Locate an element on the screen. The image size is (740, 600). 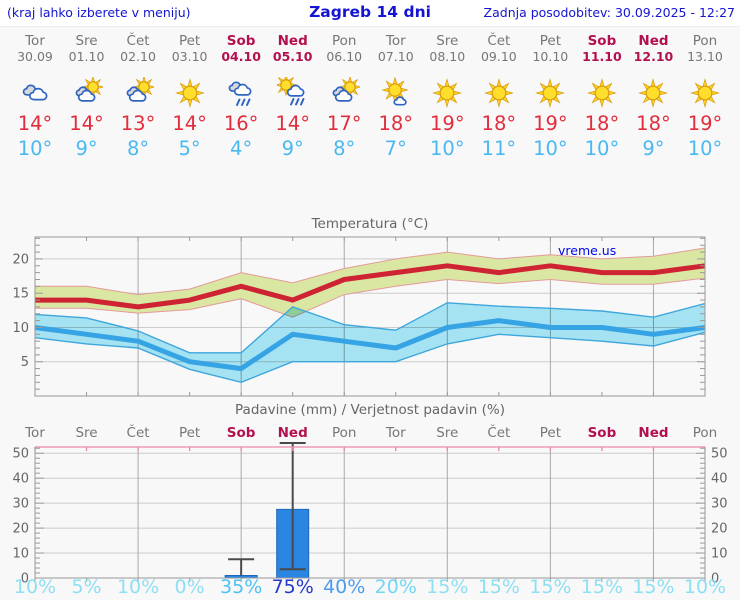
precip-probability: 75% is located at coordinates (292, 587).